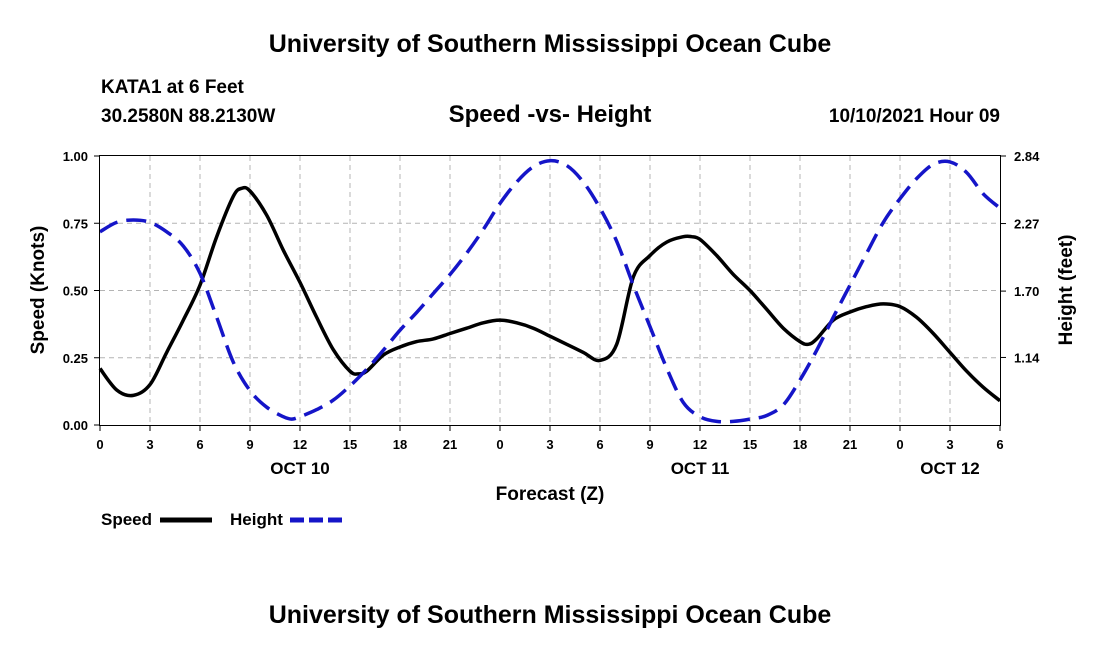 The width and height of the screenshot is (1100, 650). I want to click on y2-tick-label: 2.84, so click(1027, 156).